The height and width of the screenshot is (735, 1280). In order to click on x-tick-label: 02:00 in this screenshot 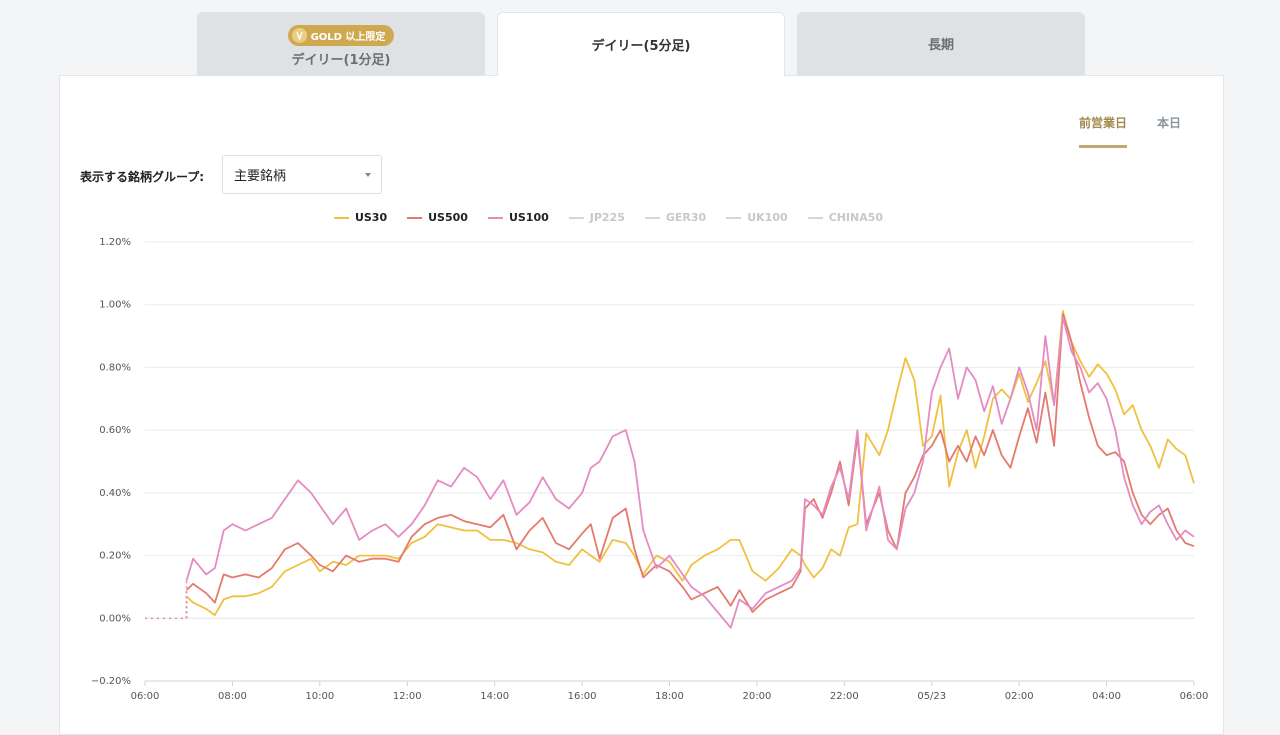, I will do `click(1019, 696)`.